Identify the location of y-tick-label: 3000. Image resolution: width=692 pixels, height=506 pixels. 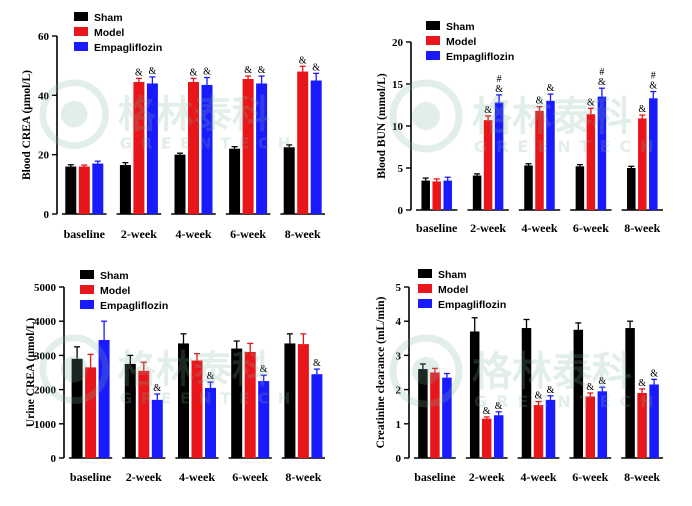
(45, 356).